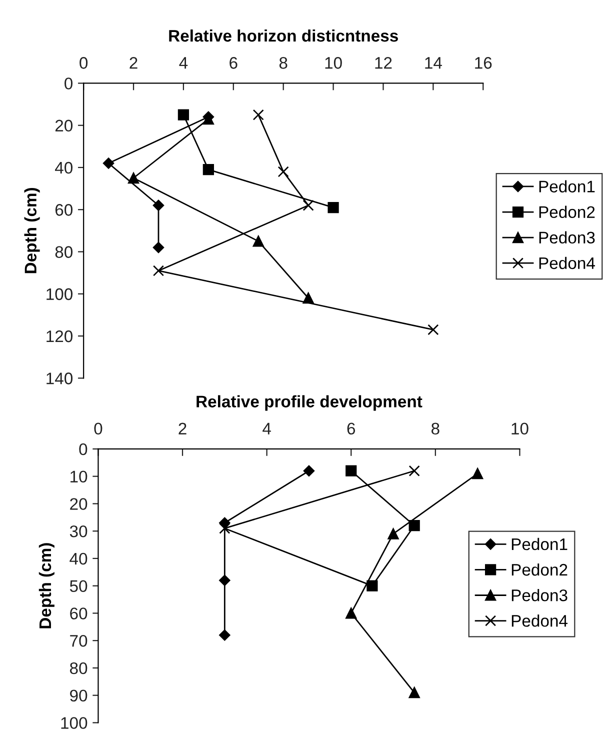 The image size is (610, 730). I want to click on y-tick-label: 140, so click(59, 378).